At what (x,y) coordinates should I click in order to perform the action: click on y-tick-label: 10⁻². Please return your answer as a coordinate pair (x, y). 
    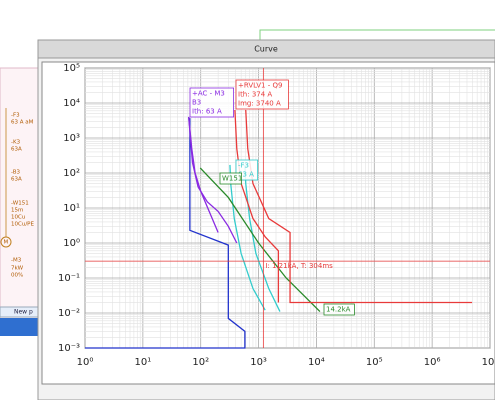
    Looking at the image, I should click on (69, 313).